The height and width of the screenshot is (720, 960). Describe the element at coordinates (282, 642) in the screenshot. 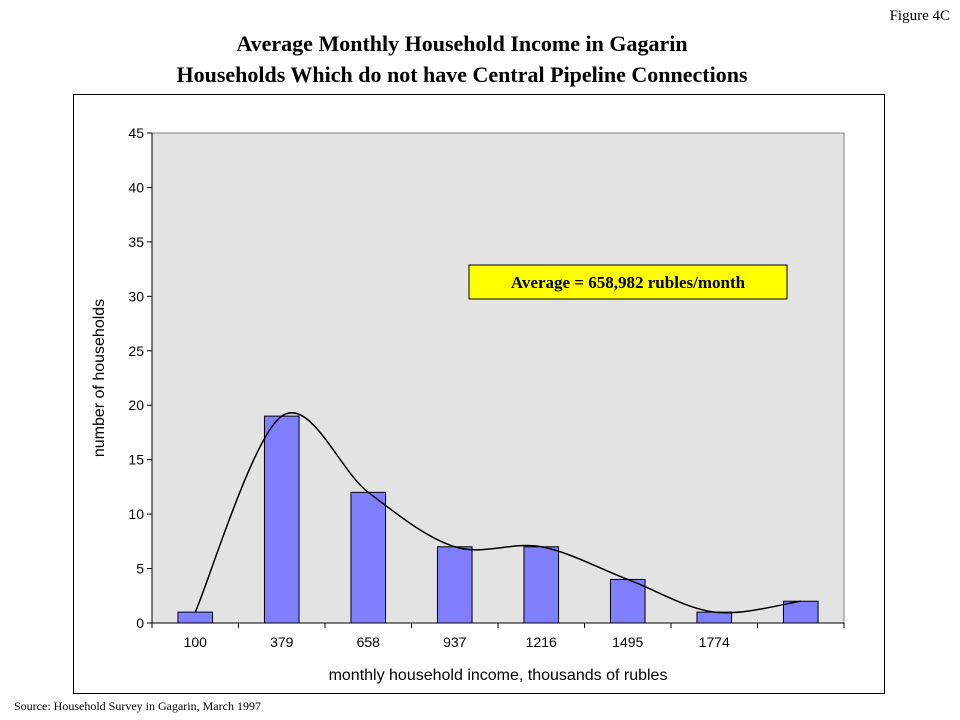

I see `x-tick-label: 379` at that location.